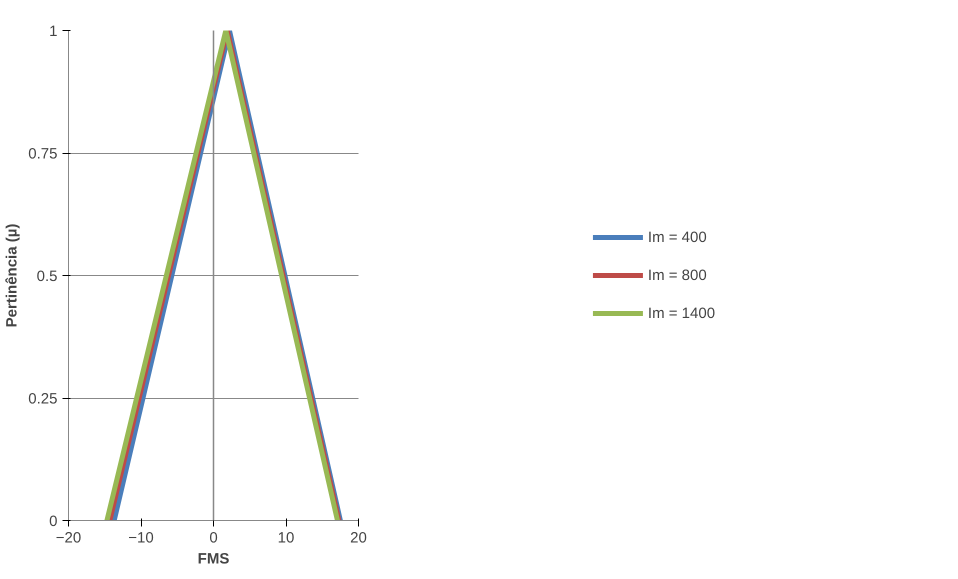 The width and height of the screenshot is (958, 579). I want to click on legend-label: Im = 400, so click(677, 237).